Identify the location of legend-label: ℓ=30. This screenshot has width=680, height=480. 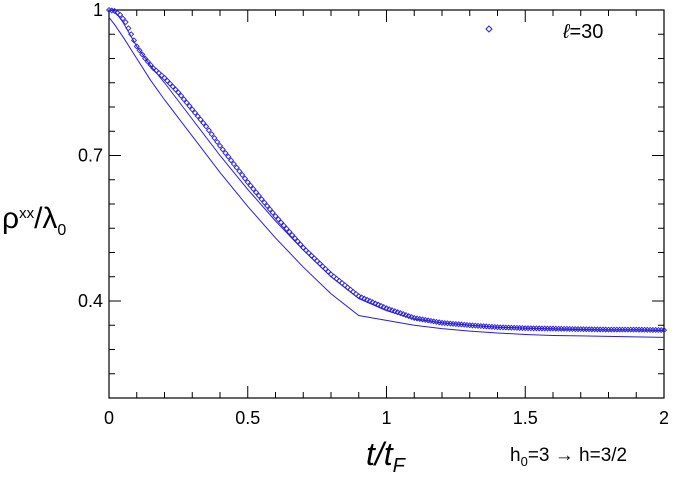
(582, 32).